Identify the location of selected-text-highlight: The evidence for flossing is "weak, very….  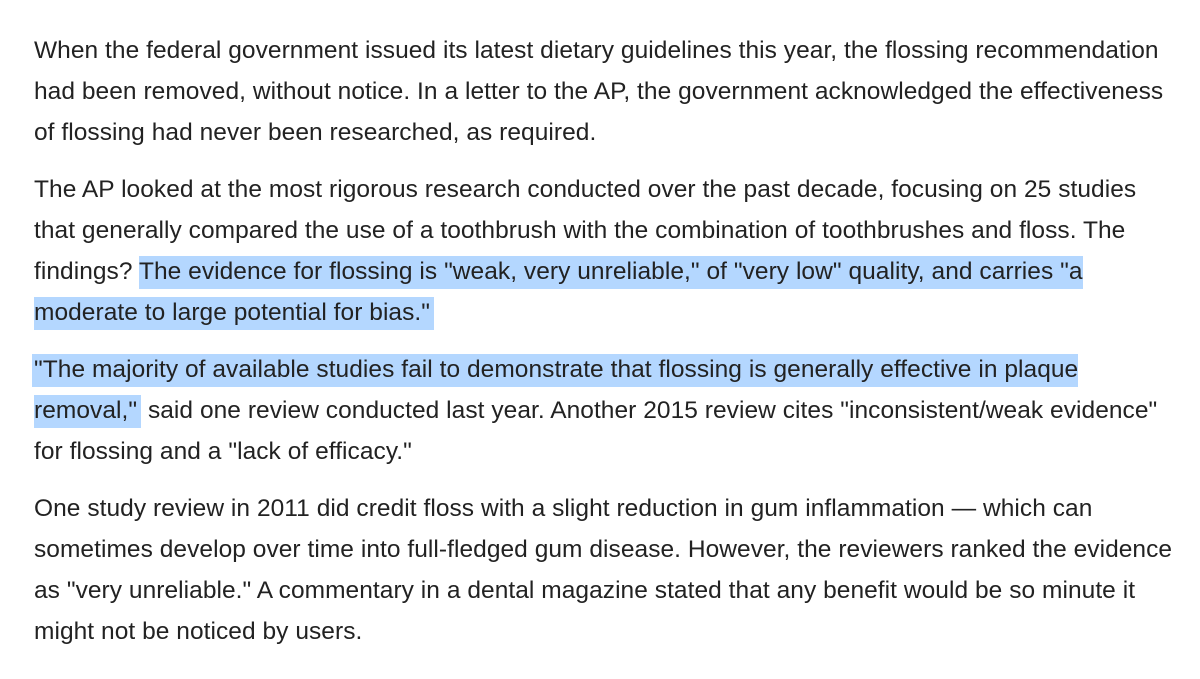
(558, 293).